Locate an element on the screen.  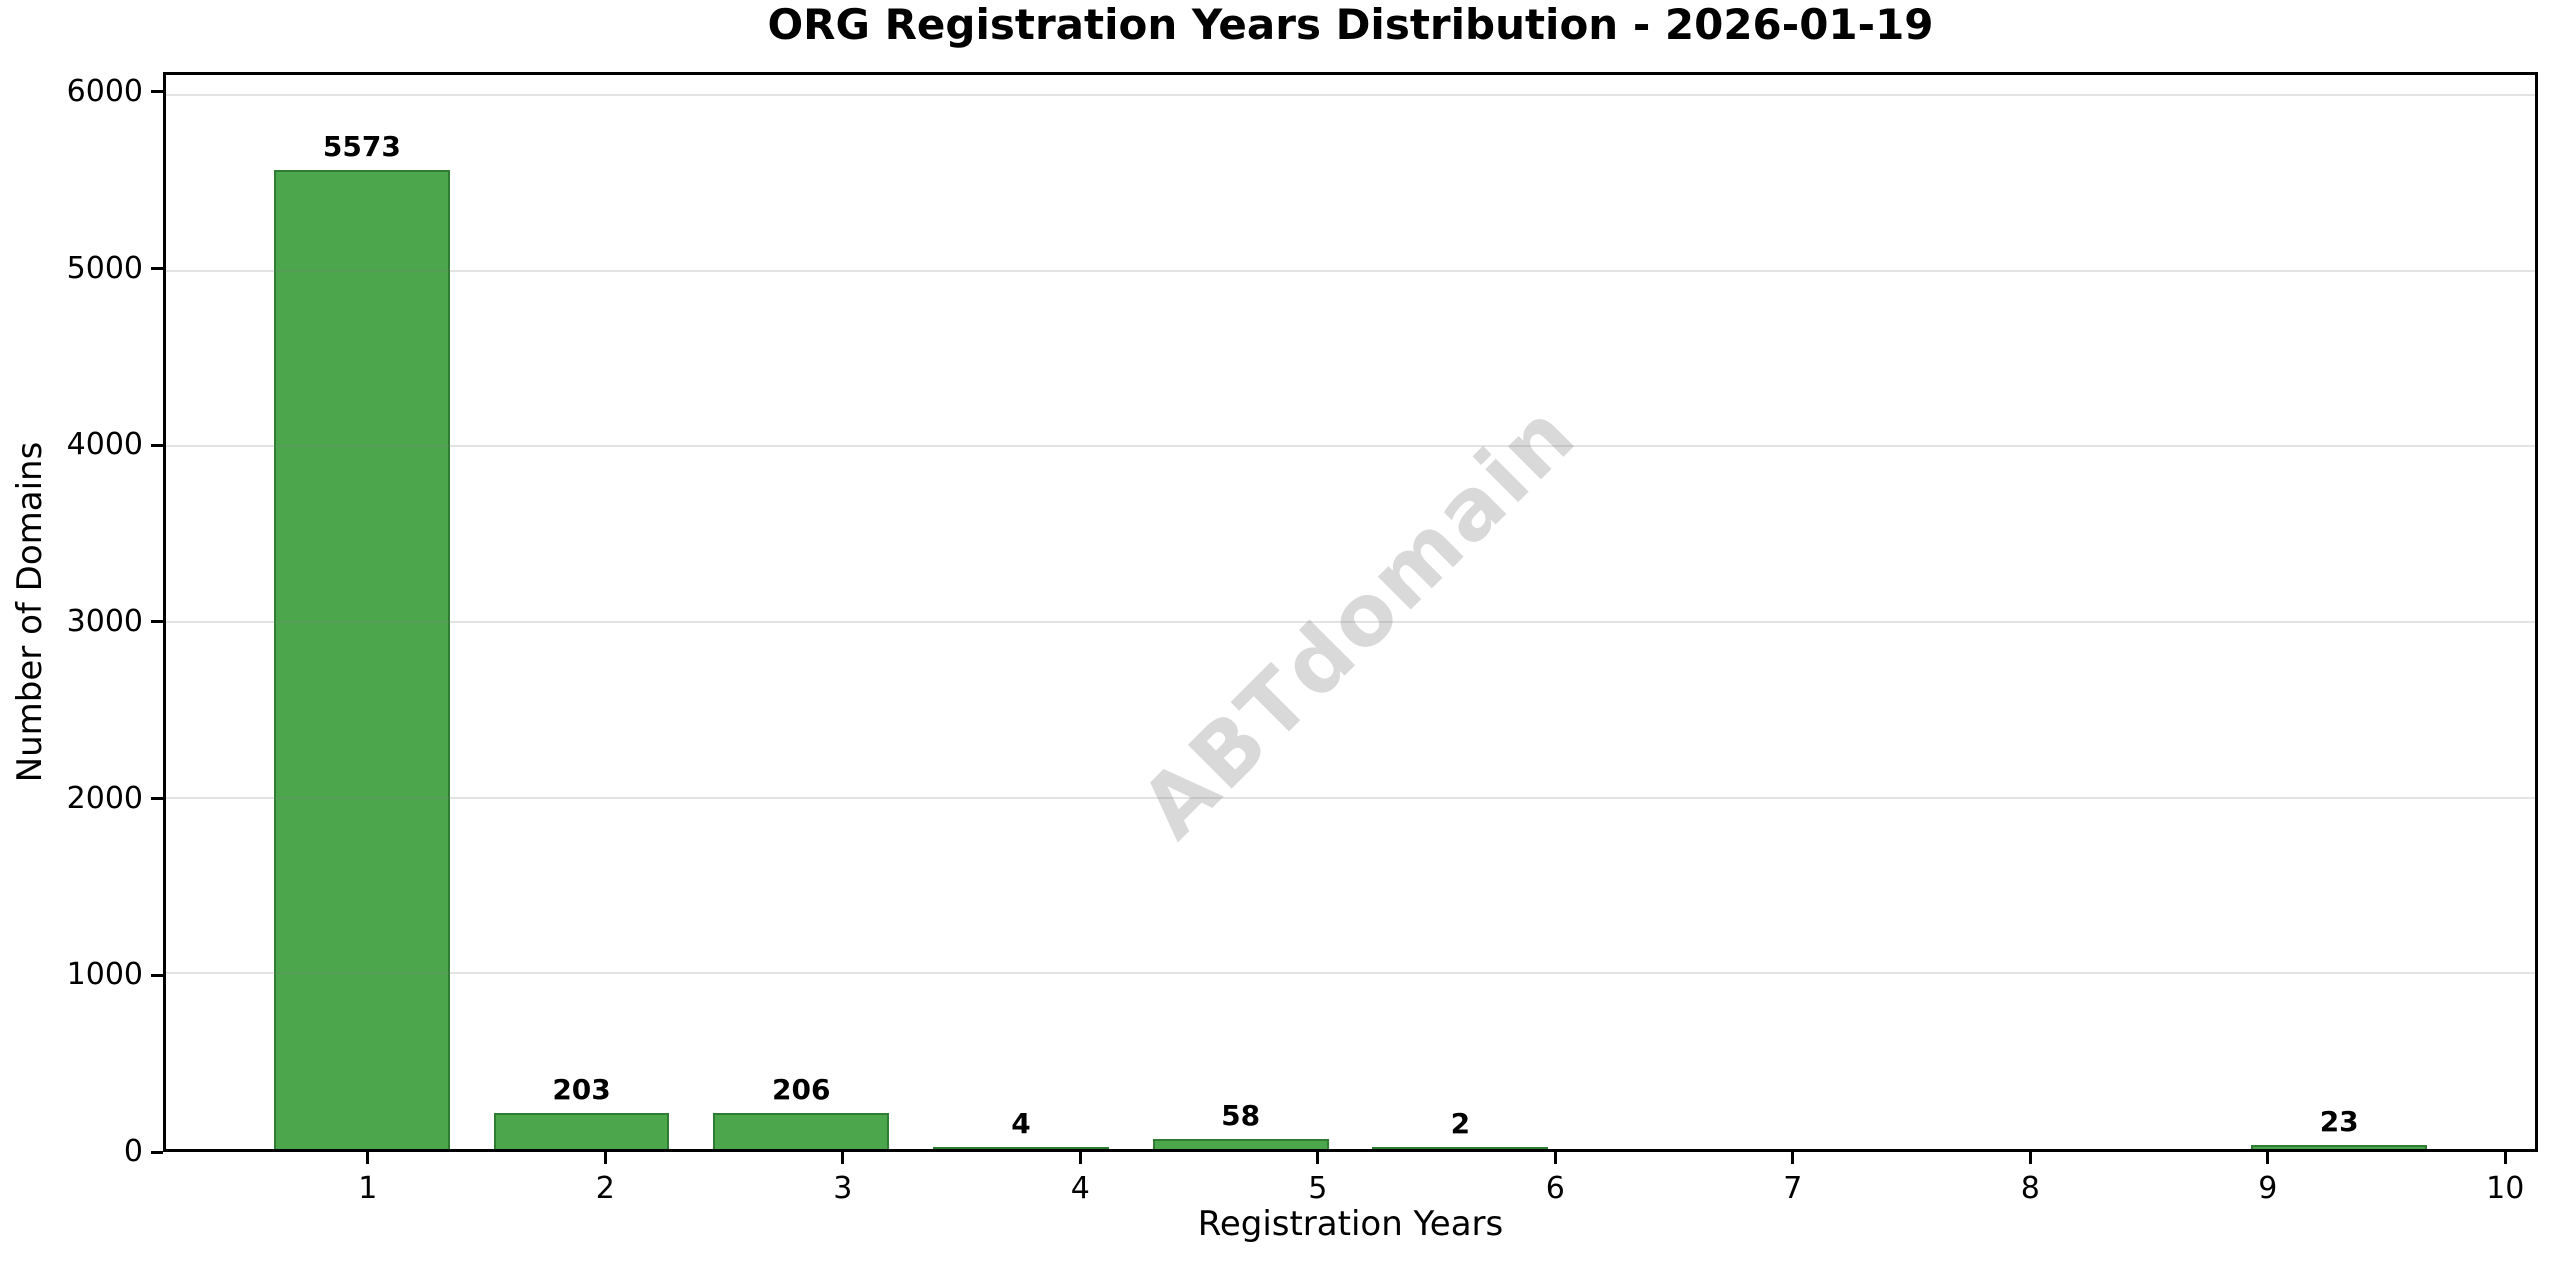
y-tick-0: 0 is located at coordinates (143, 1152).